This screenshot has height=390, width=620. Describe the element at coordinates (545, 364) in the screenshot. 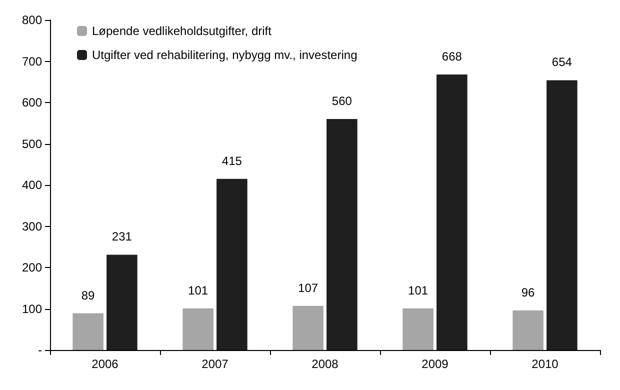

I see `x-tick-label: 2010` at that location.